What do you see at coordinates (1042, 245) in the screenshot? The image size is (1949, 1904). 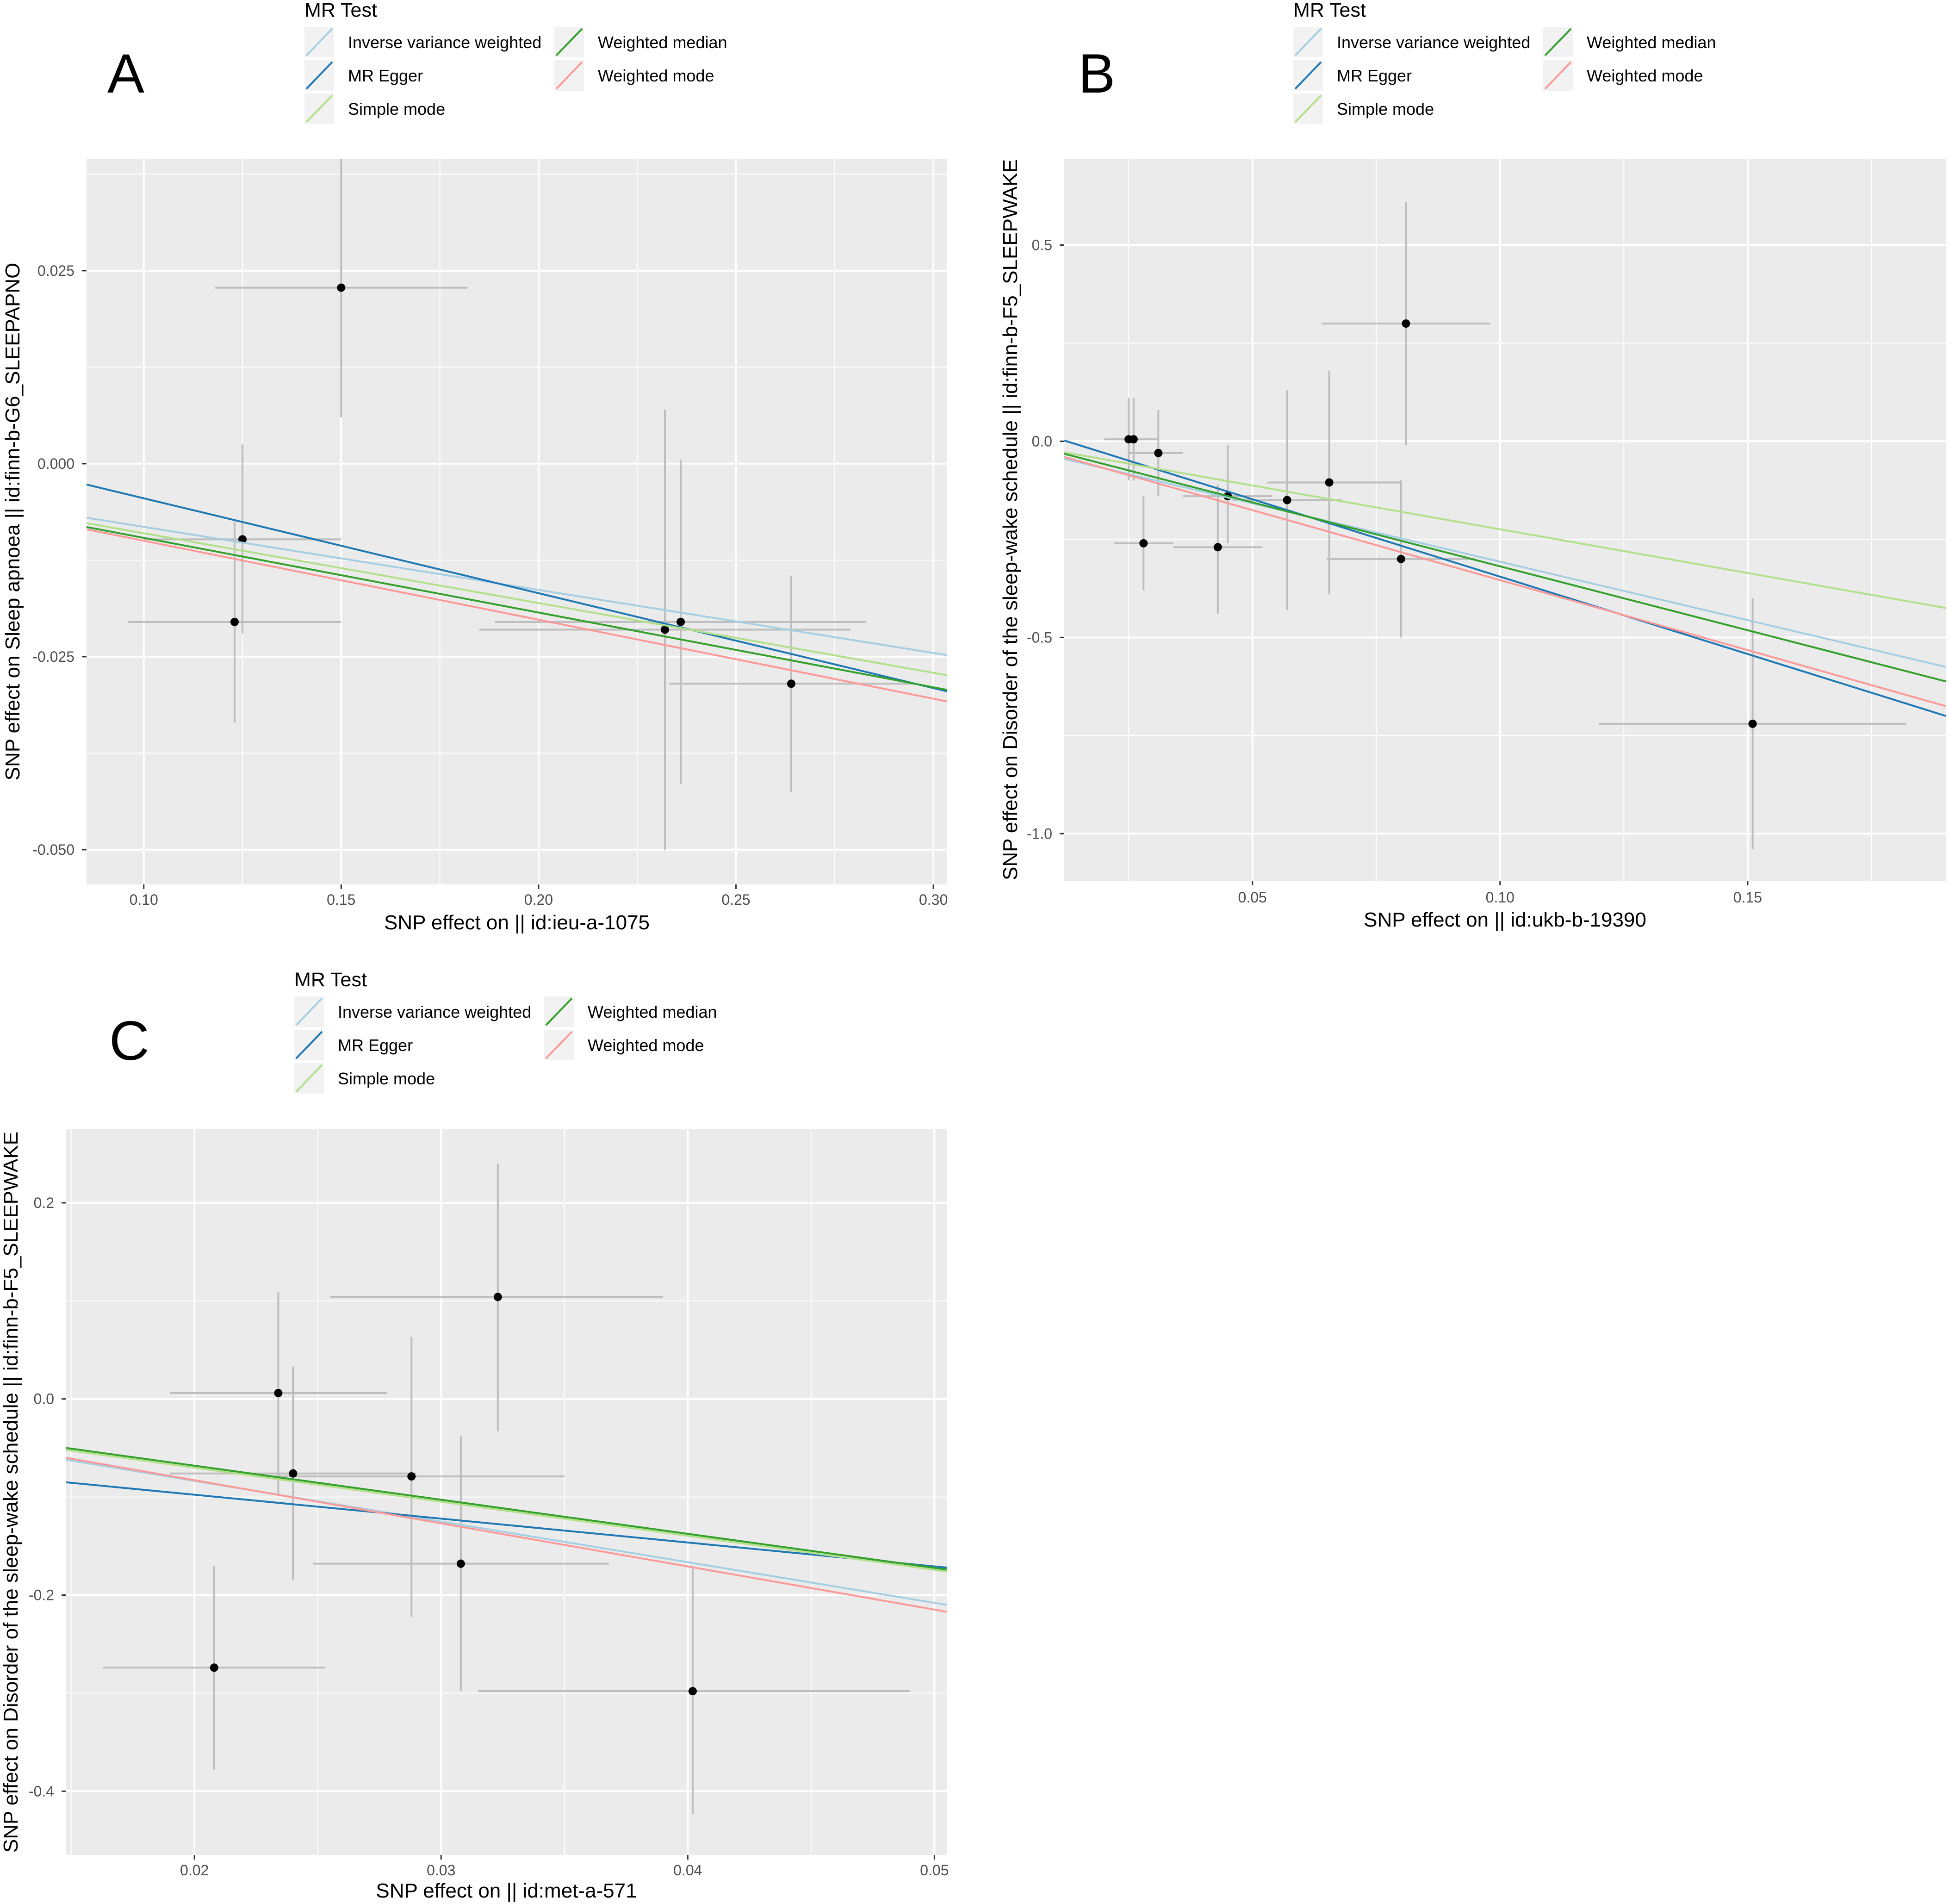 I see `y-tick-label: 0.5` at bounding box center [1042, 245].